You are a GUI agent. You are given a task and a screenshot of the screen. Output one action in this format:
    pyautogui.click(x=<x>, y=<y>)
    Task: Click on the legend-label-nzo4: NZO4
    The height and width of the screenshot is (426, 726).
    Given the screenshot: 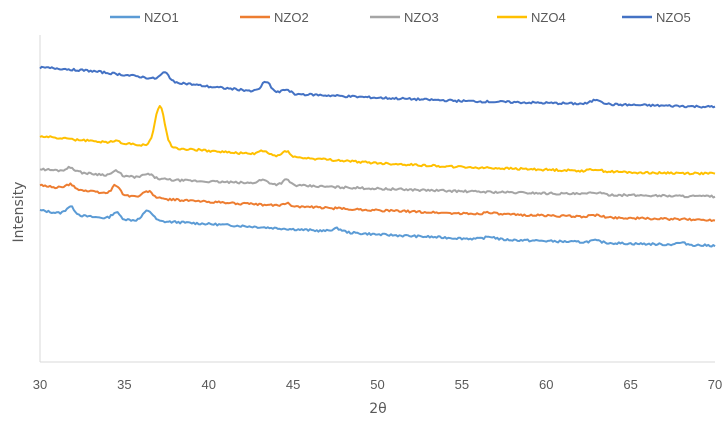 What is the action you would take?
    pyautogui.click(x=548, y=17)
    